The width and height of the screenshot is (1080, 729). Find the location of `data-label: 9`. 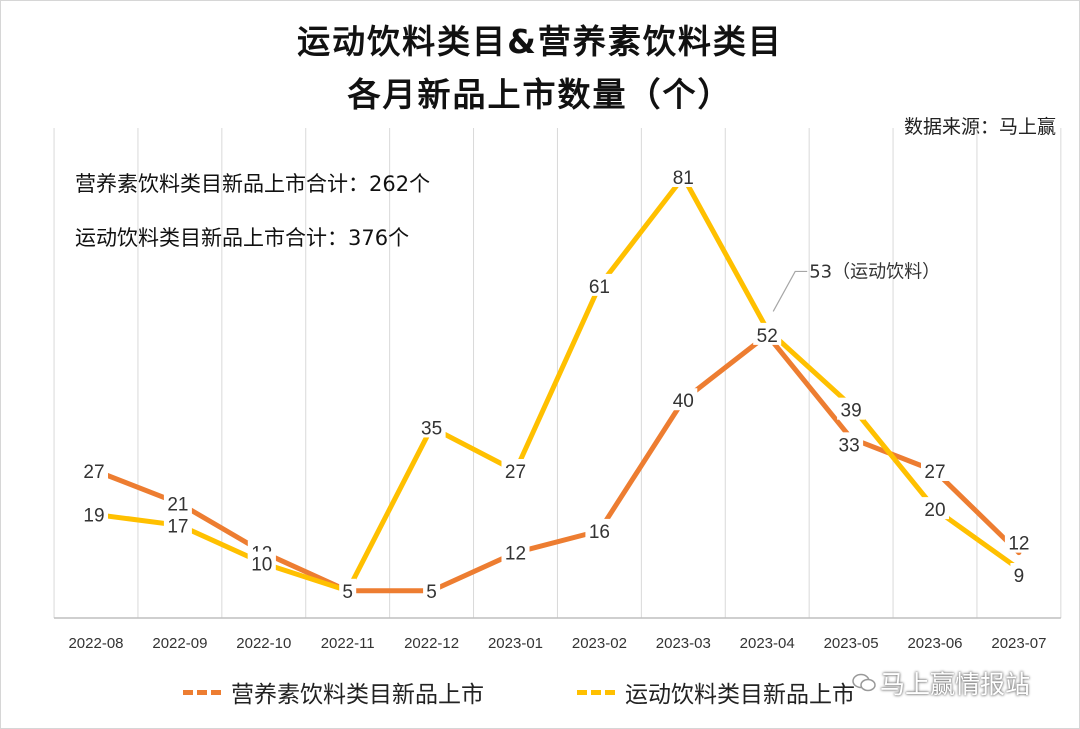

data-label: 9 is located at coordinates (1019, 576).